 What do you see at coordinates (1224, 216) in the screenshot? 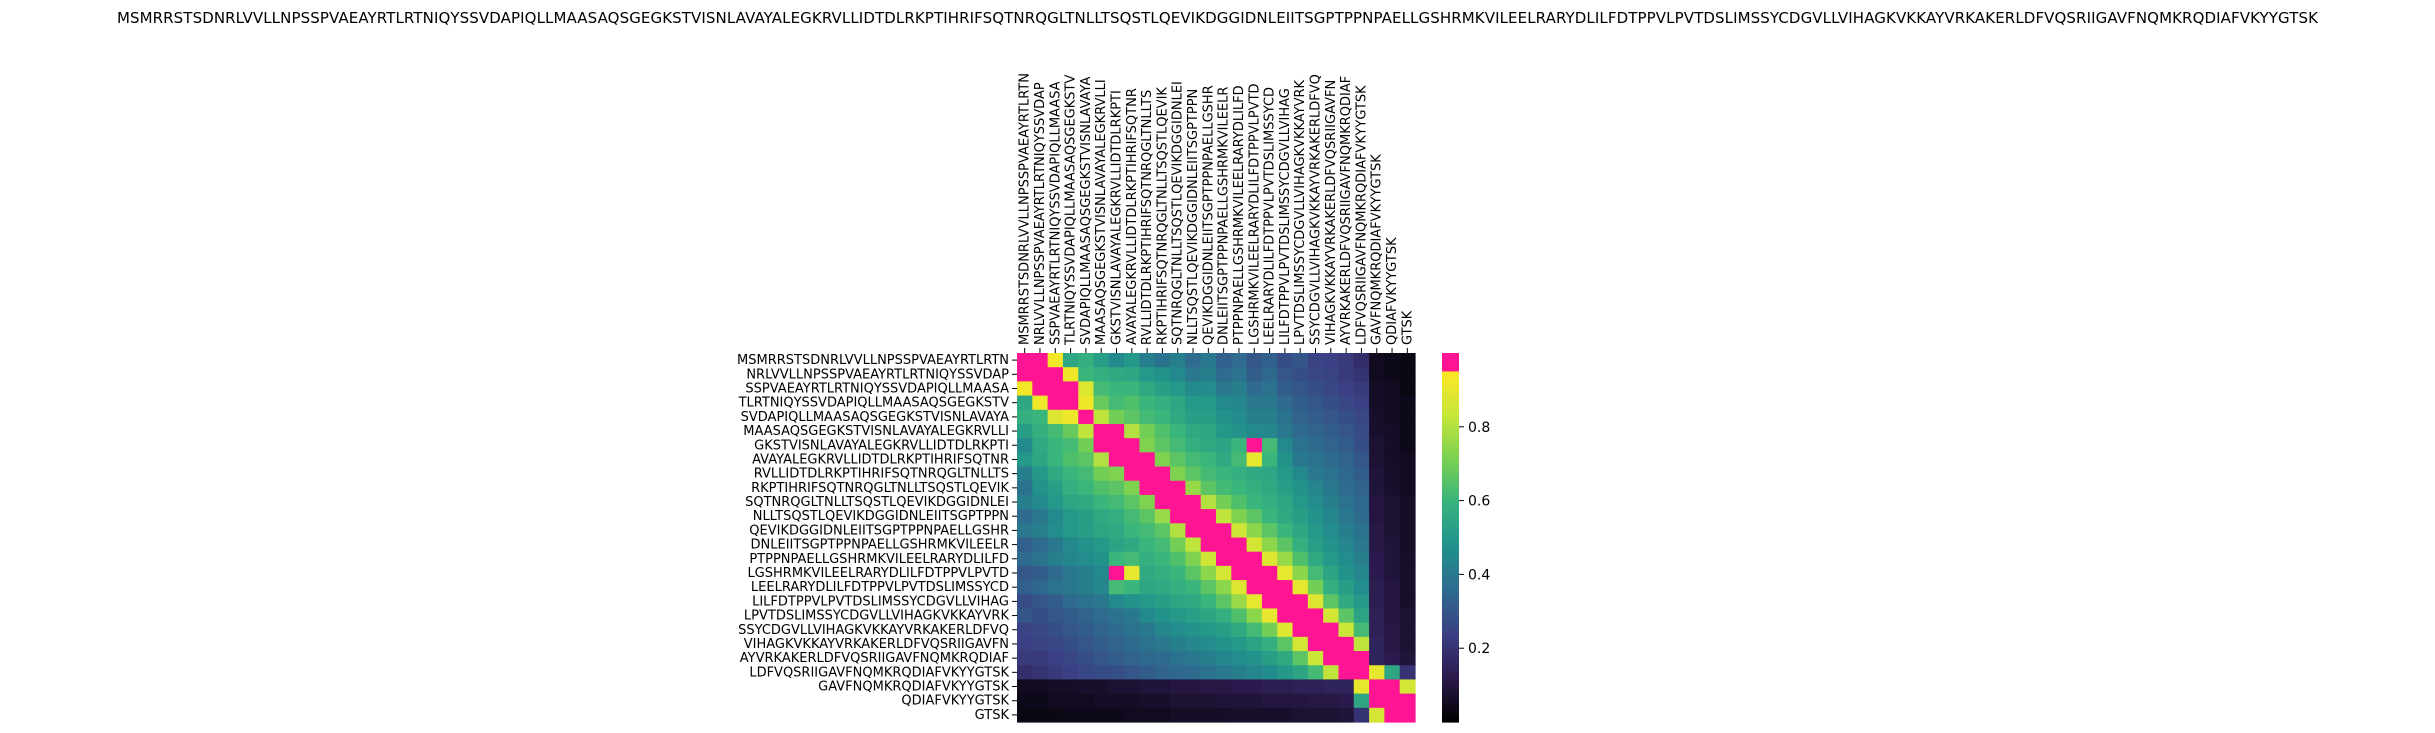
I see `col-tick-label: DNLEIITSGPTPPNPAELLGSHRMKVILEELR` at bounding box center [1224, 216].